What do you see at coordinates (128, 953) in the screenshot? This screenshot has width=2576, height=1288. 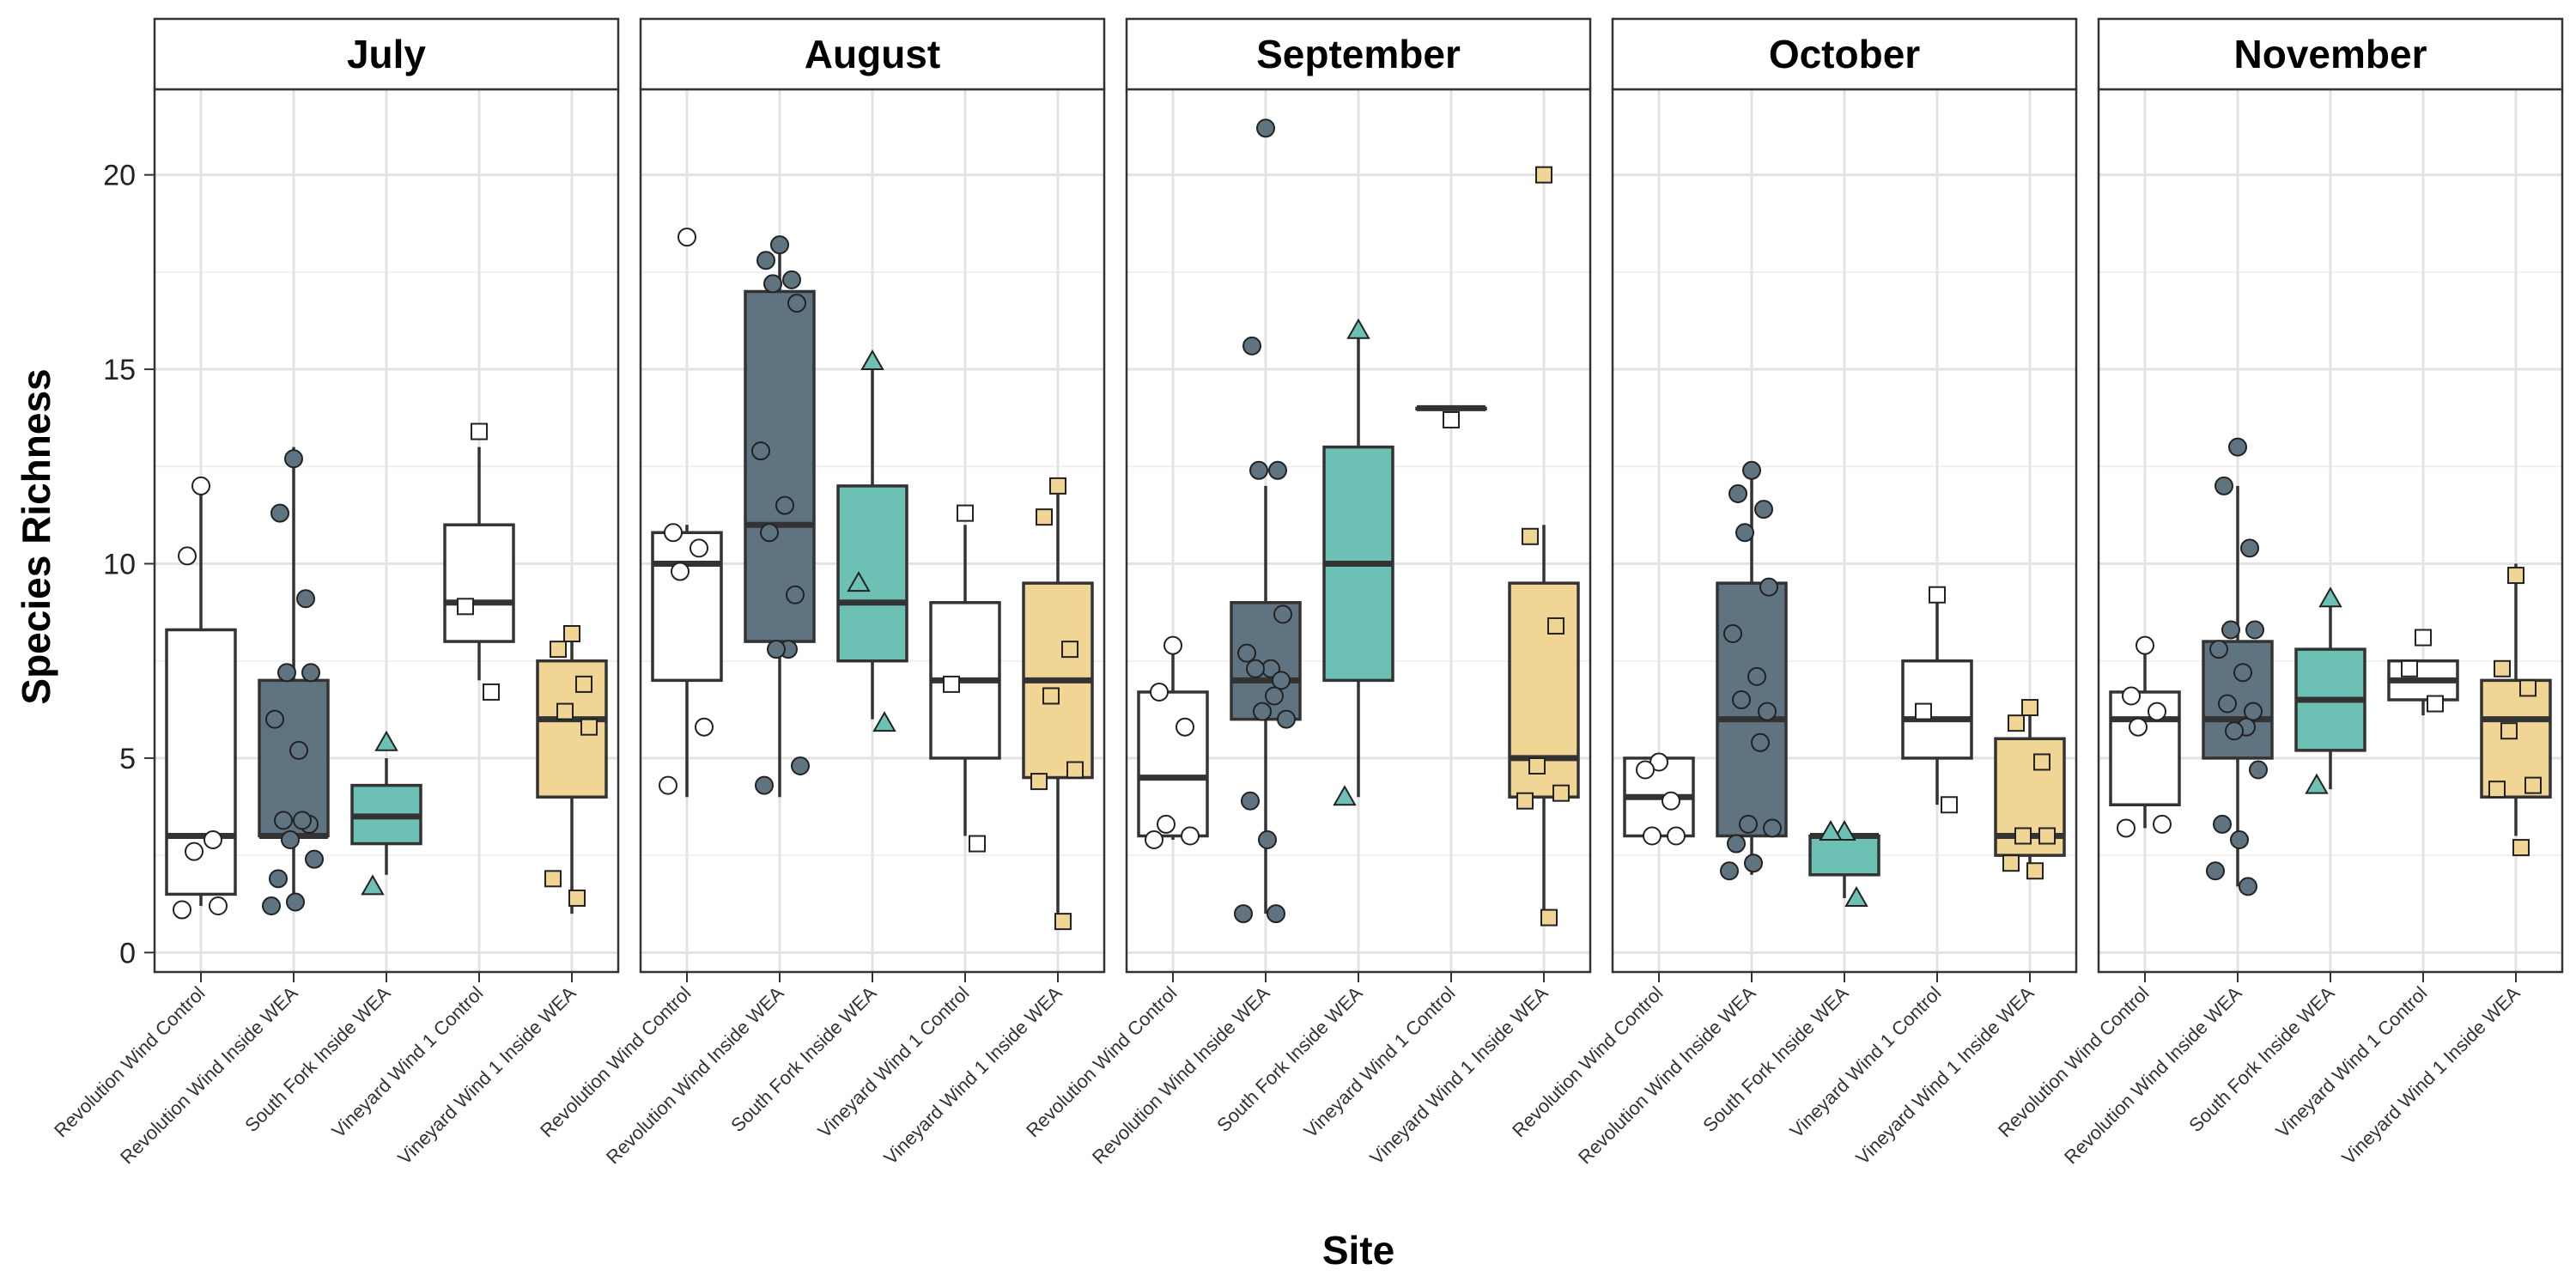 I see `y-tick-label: 0` at bounding box center [128, 953].